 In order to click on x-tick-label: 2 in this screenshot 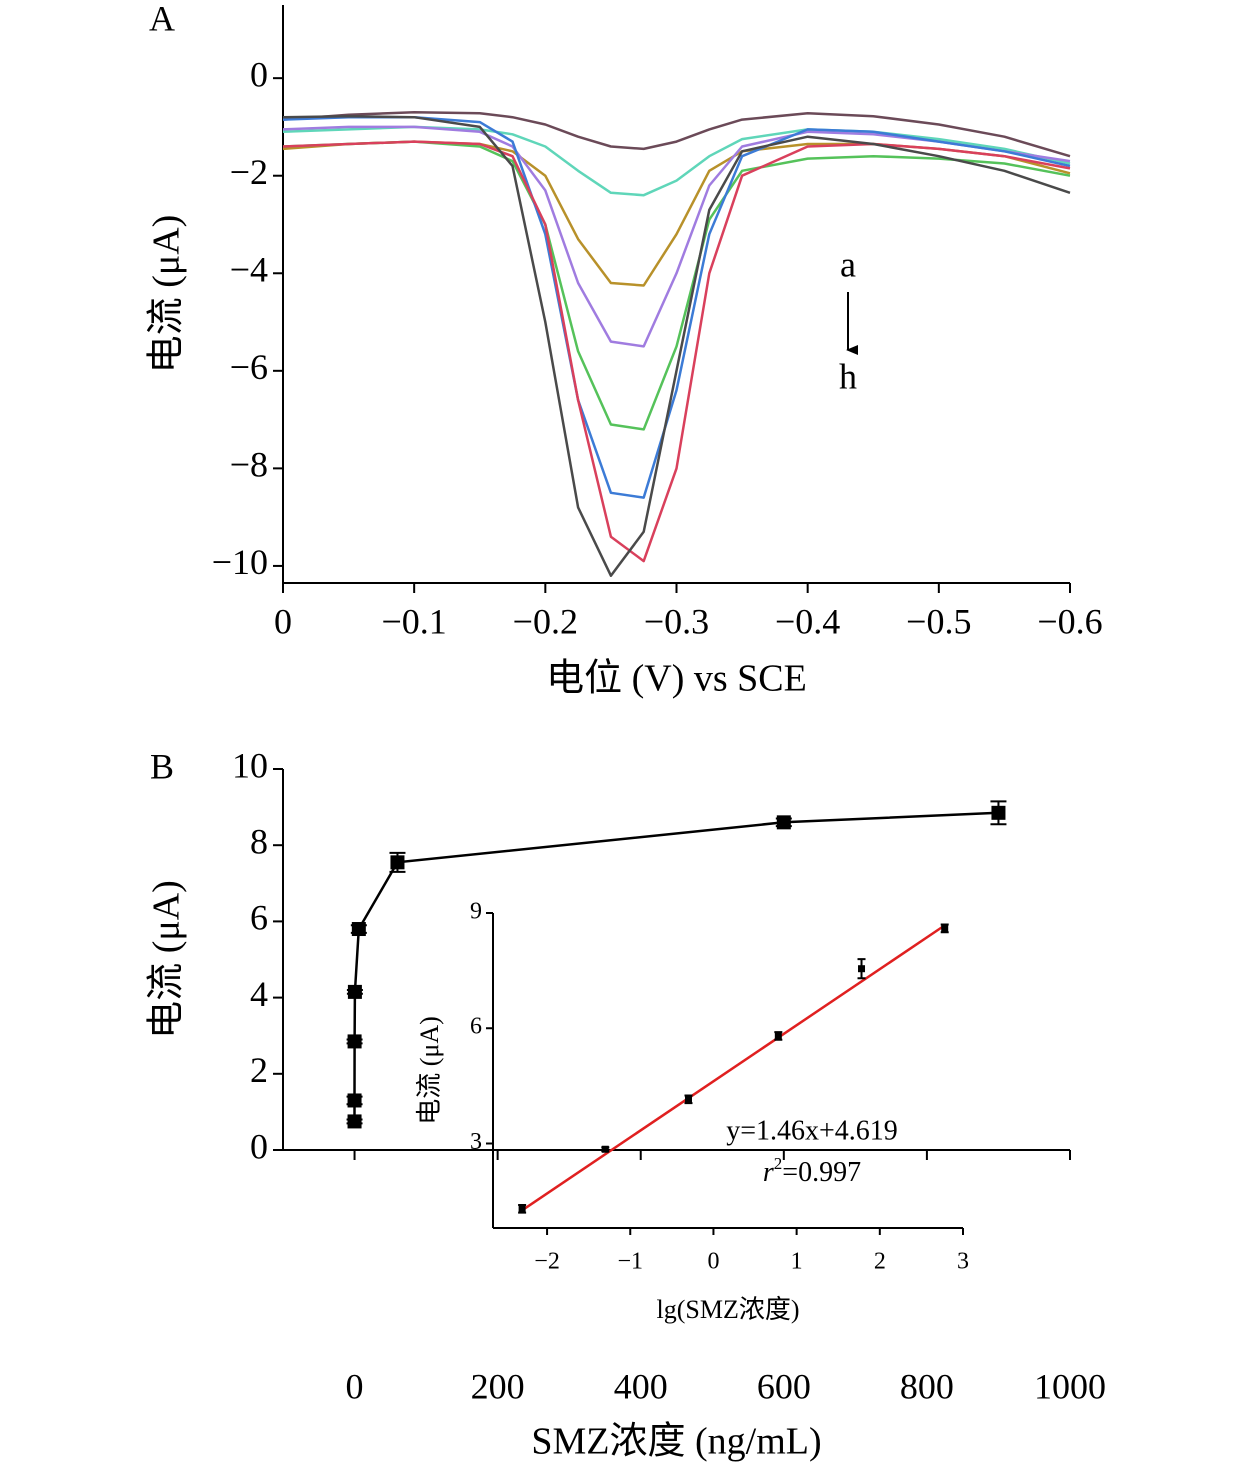, I will do `click(880, 1262)`.